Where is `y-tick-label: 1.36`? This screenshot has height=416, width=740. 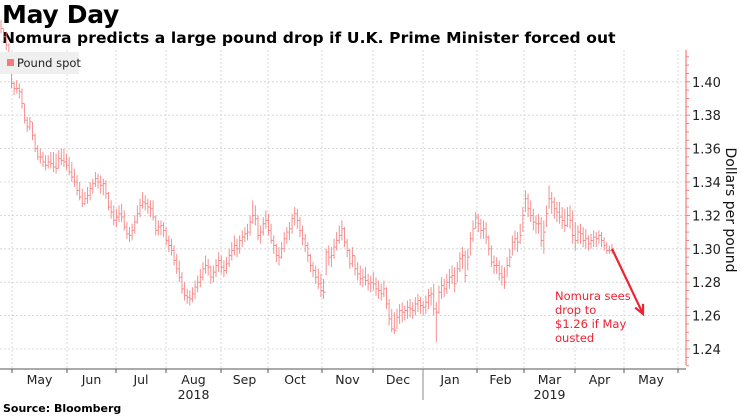
y-tick-label: 1.36 is located at coordinates (706, 150).